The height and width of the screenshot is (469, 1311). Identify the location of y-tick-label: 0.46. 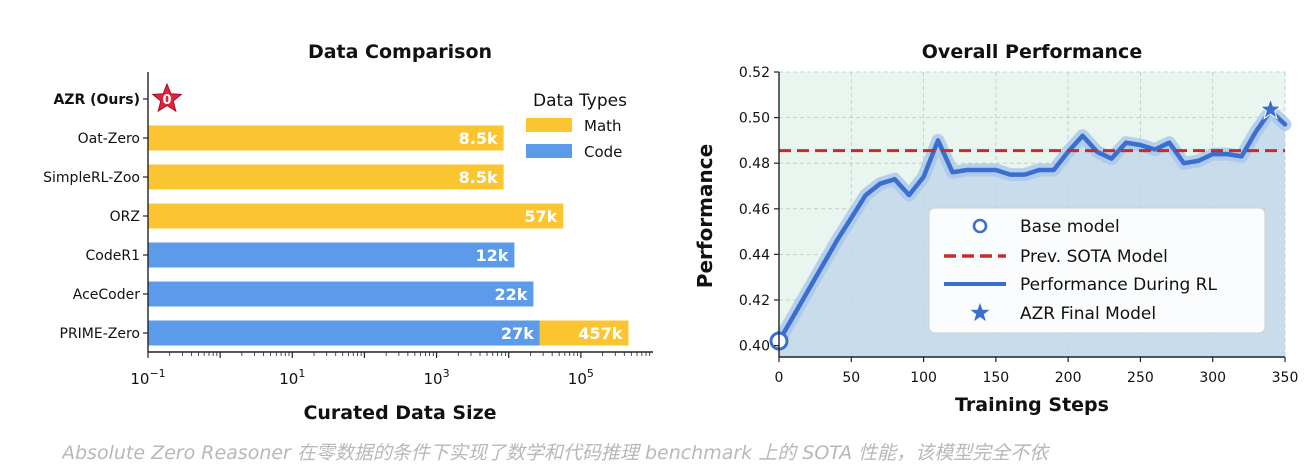
(754, 210).